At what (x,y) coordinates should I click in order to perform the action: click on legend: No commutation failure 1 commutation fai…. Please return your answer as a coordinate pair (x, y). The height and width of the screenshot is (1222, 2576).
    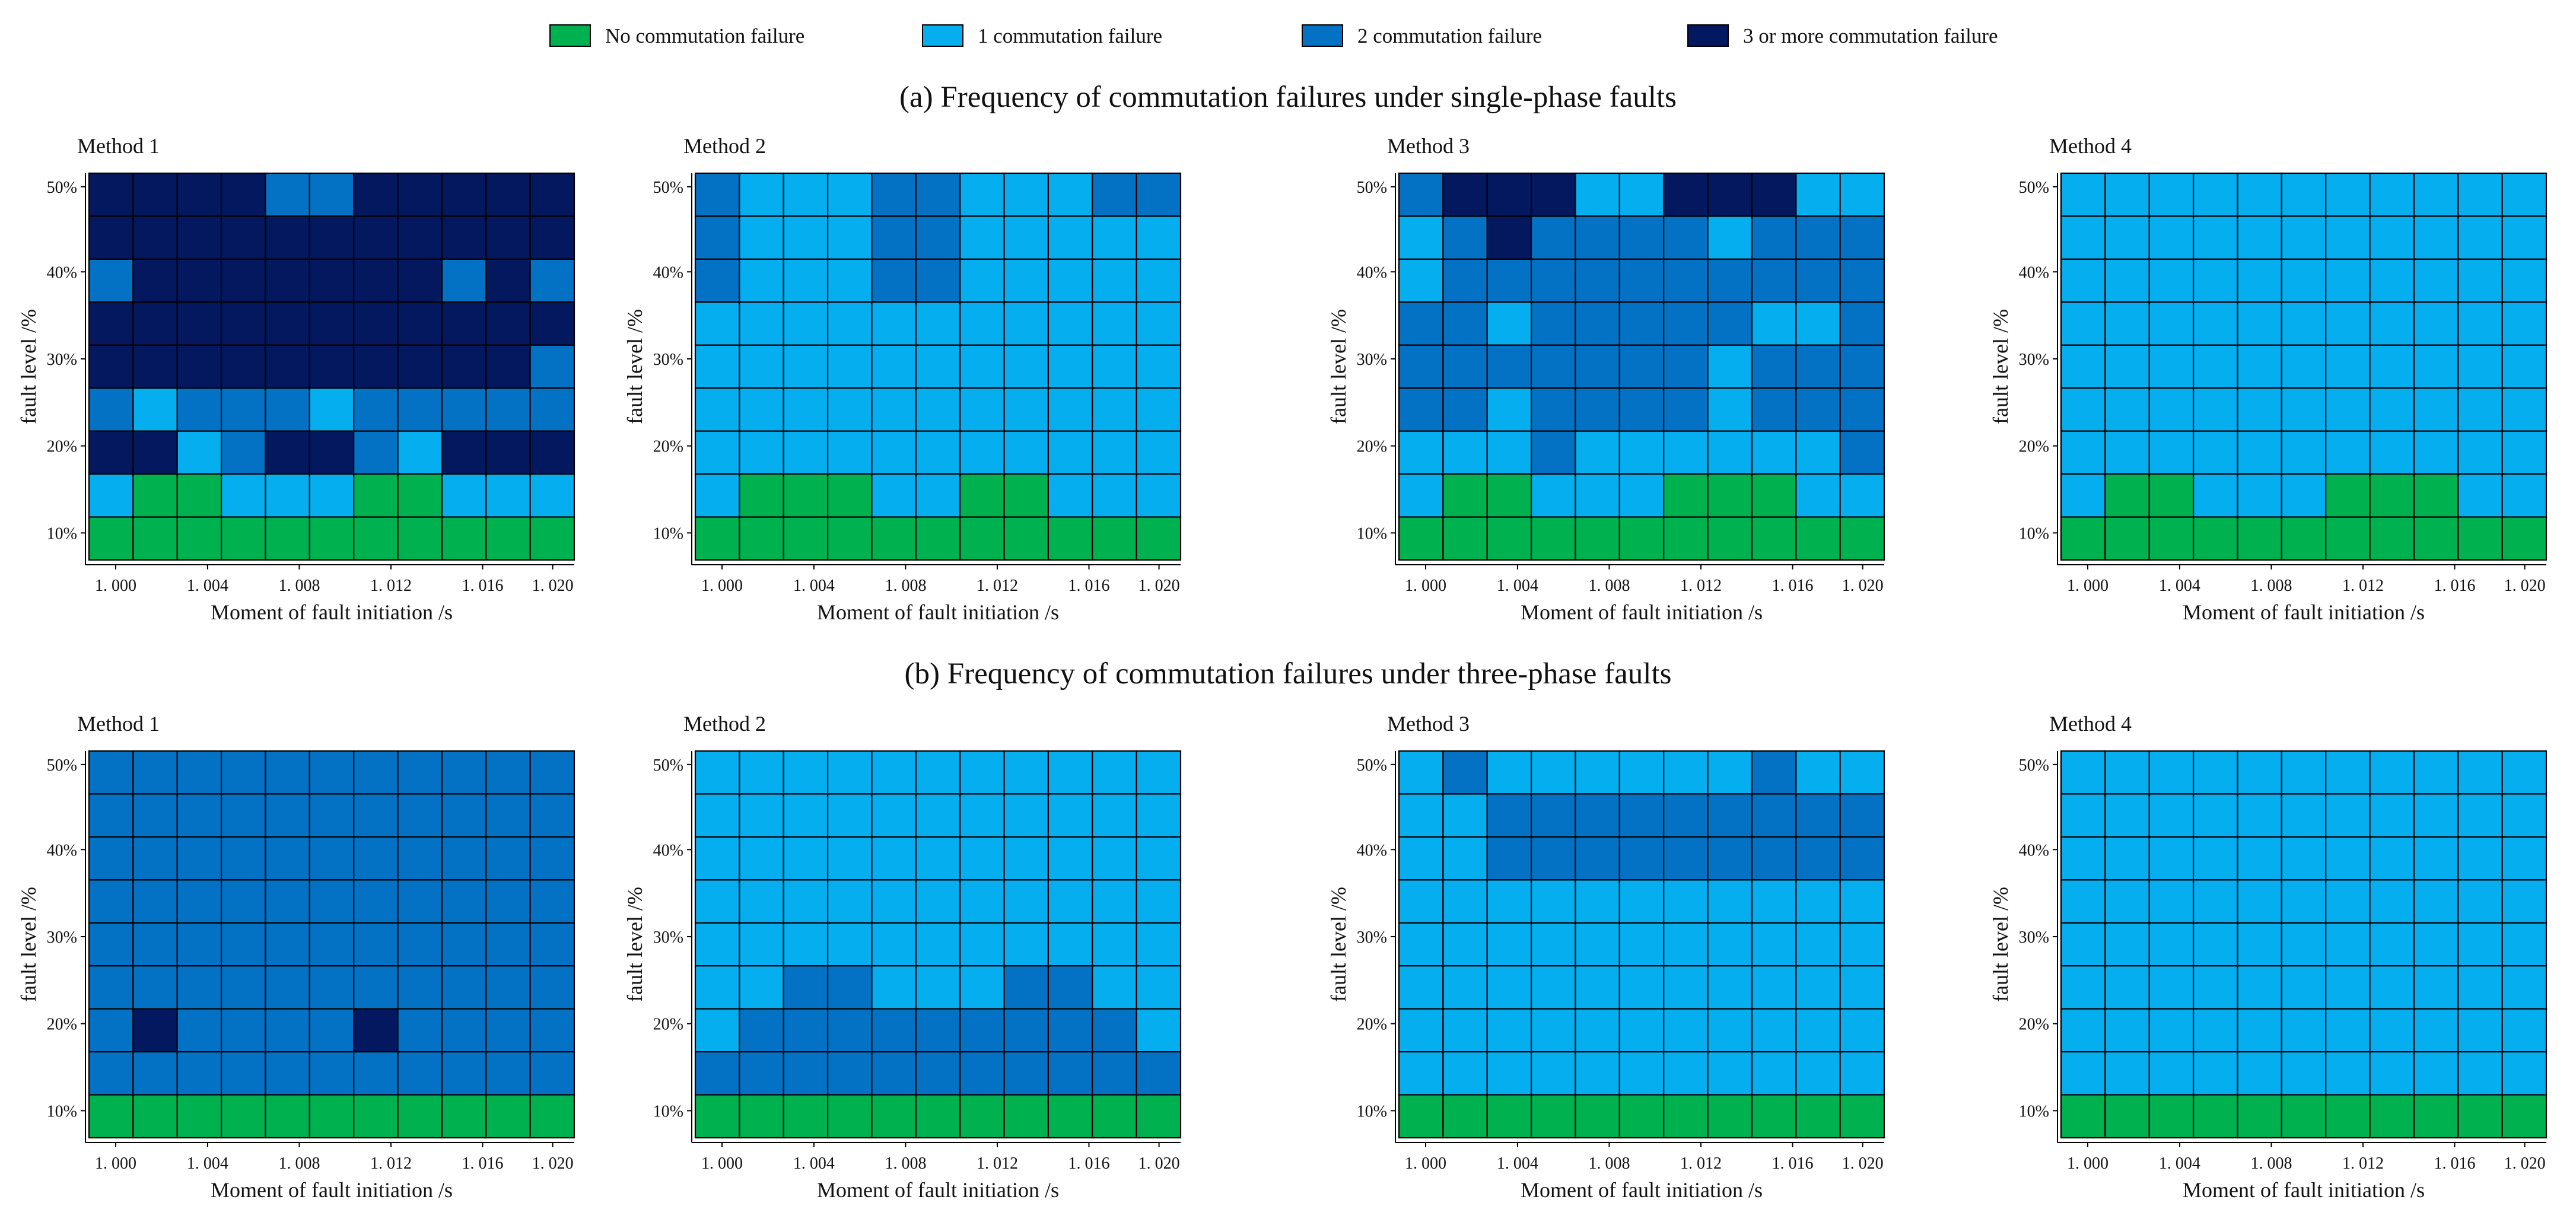
    Looking at the image, I should click on (1273, 36).